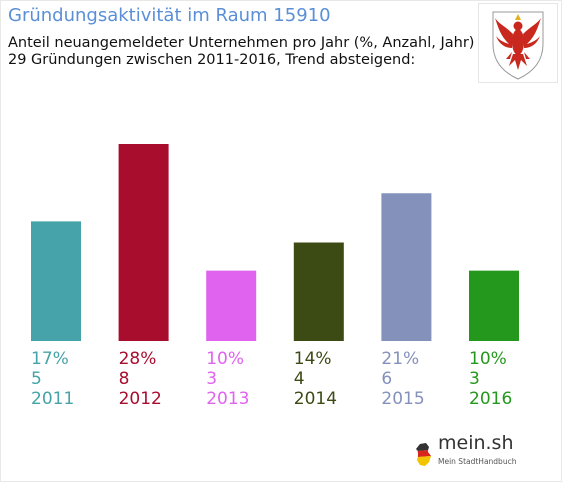 This screenshot has height=482, width=562. Describe the element at coordinates (477, 461) in the screenshot. I see `logo-tagline: Mein StadtHandbuch` at that location.